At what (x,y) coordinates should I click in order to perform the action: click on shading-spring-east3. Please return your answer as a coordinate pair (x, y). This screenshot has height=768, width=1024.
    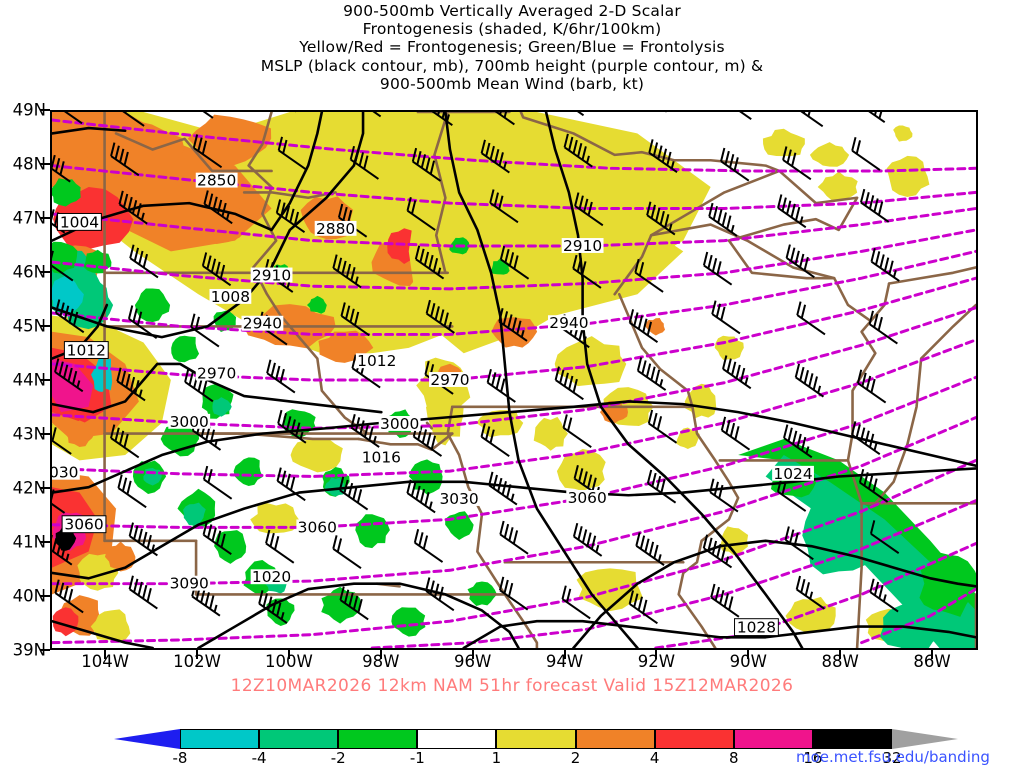
    Looking at the image, I should click on (913, 624).